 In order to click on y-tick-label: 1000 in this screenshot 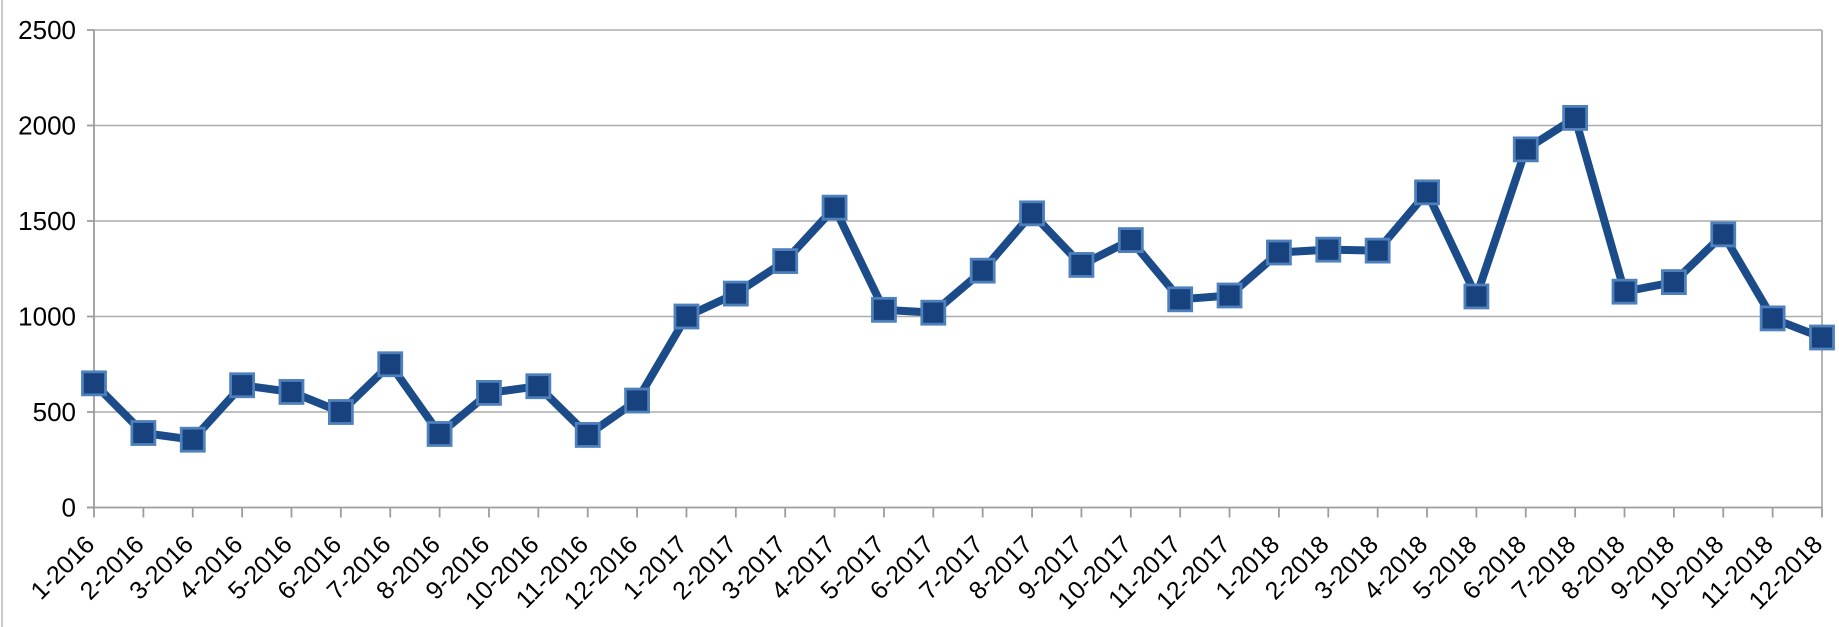, I will do `click(47, 317)`.